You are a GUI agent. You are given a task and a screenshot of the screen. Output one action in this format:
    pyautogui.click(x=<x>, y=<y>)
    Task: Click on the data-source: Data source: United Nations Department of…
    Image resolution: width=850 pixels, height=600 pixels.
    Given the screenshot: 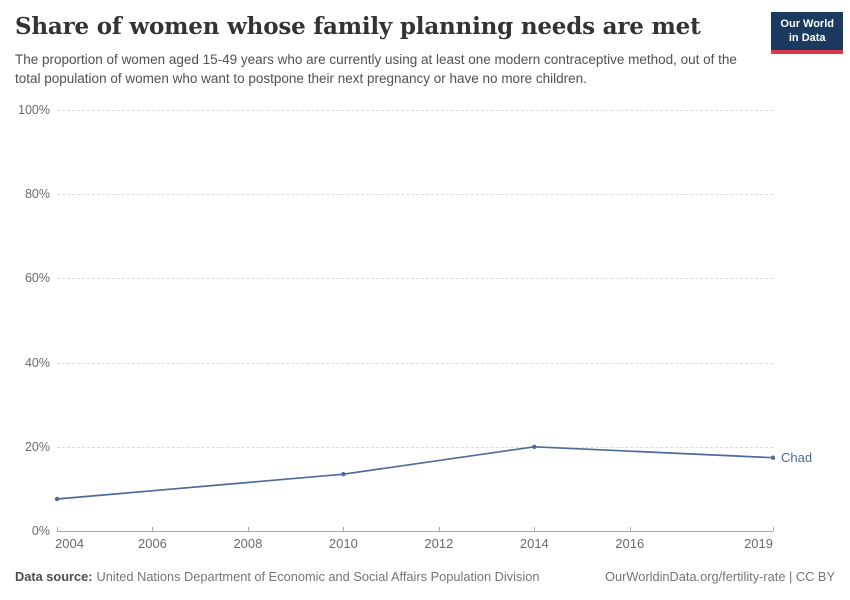 What is the action you would take?
    pyautogui.click(x=277, y=576)
    